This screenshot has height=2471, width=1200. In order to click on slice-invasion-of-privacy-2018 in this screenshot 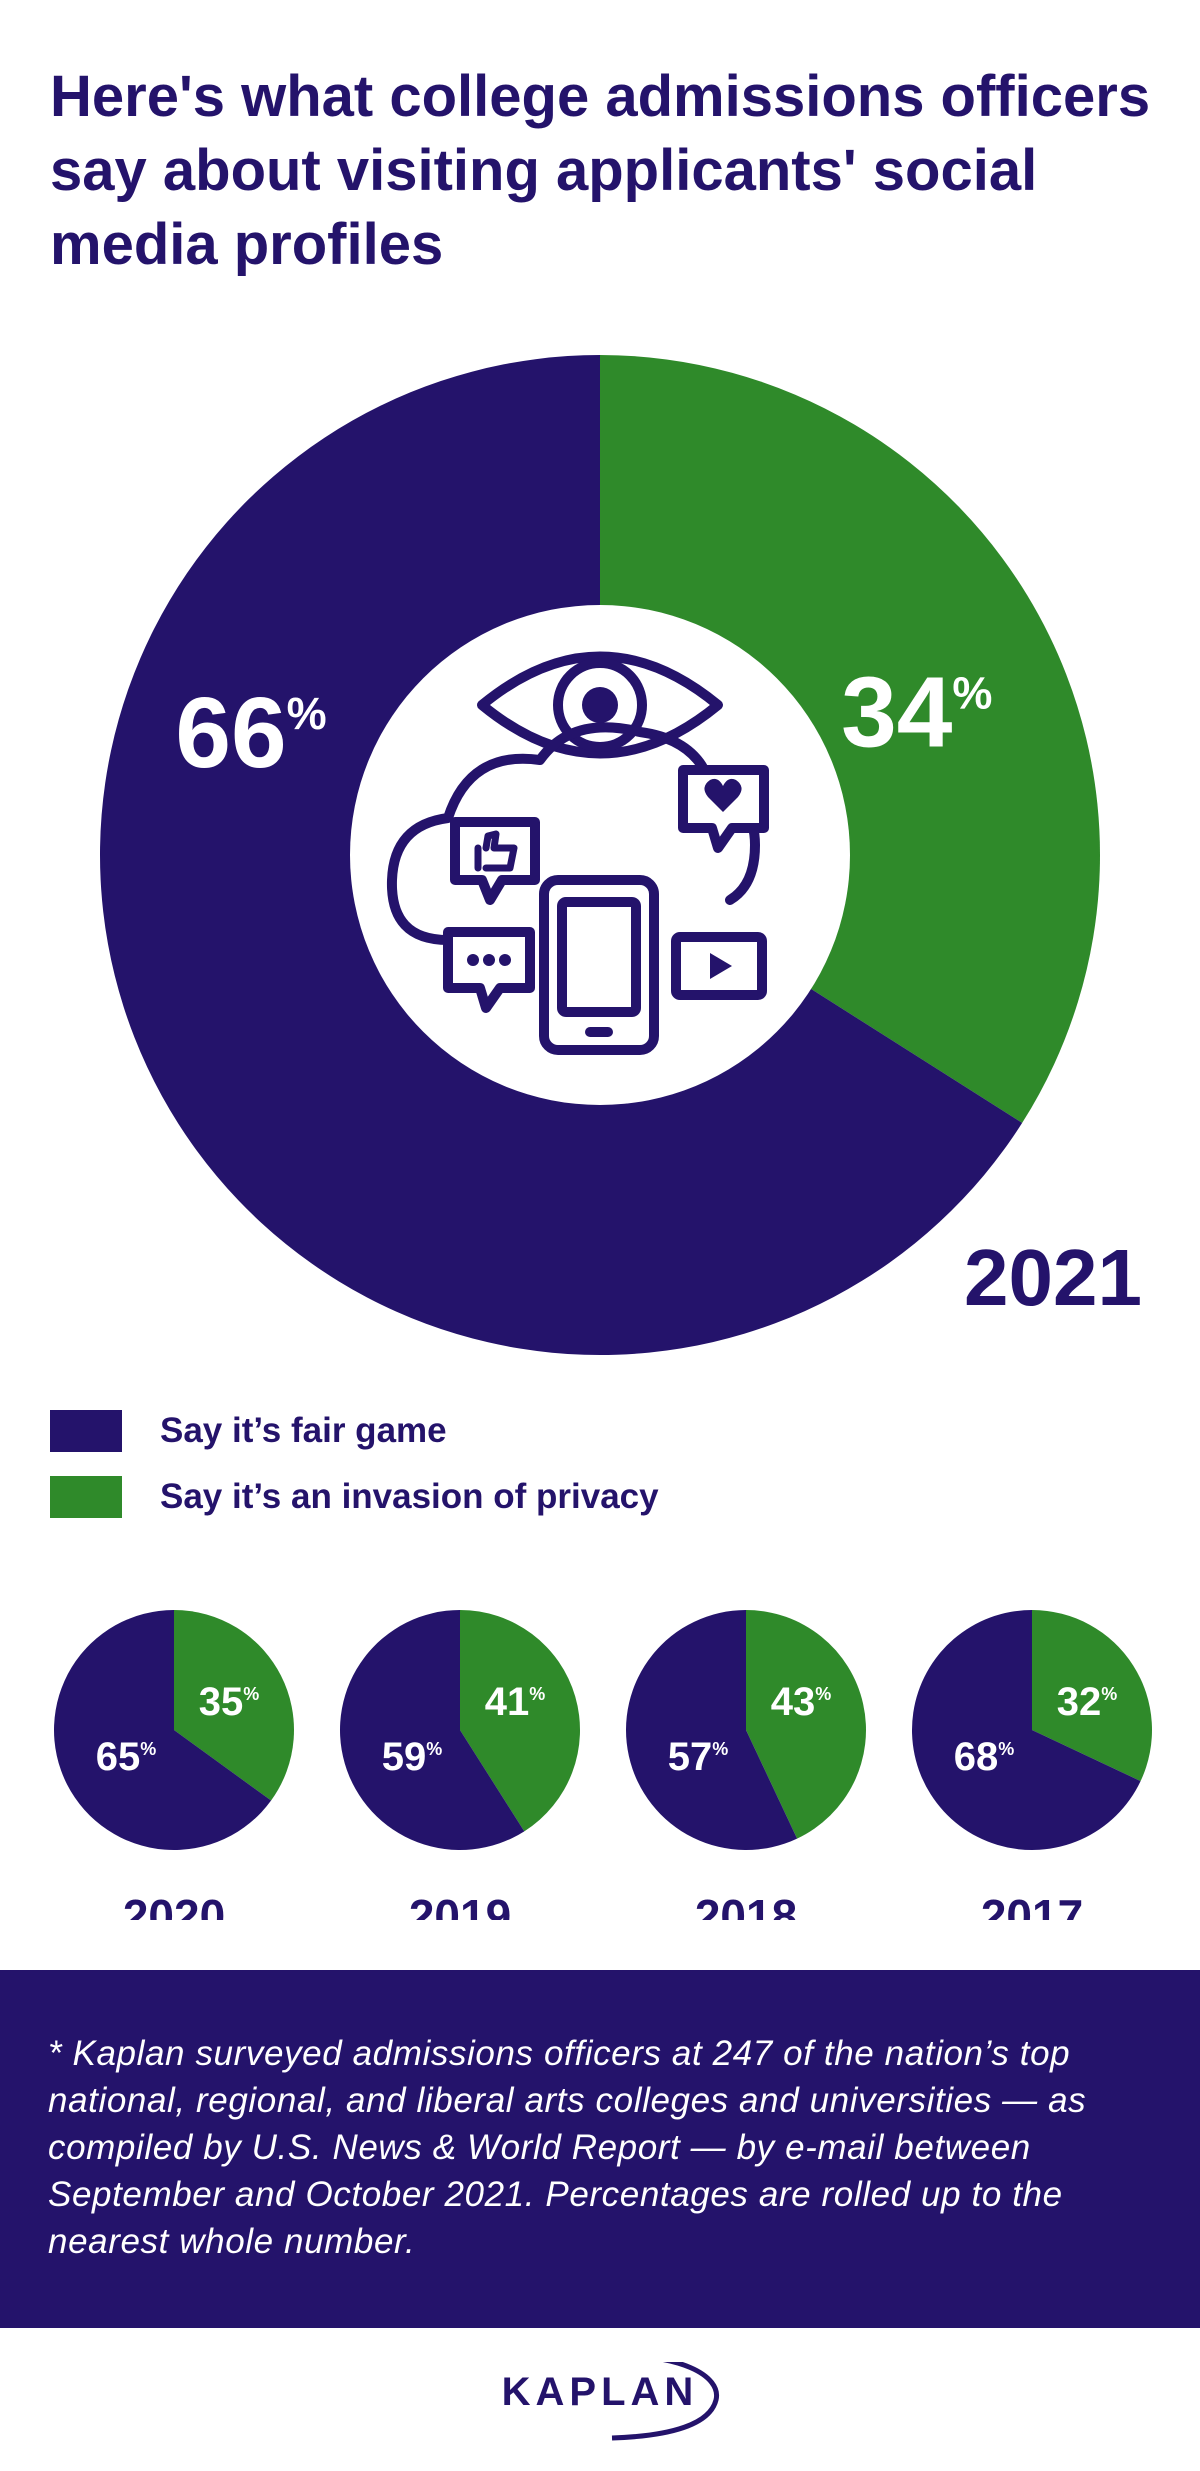, I will do `click(806, 1724)`.